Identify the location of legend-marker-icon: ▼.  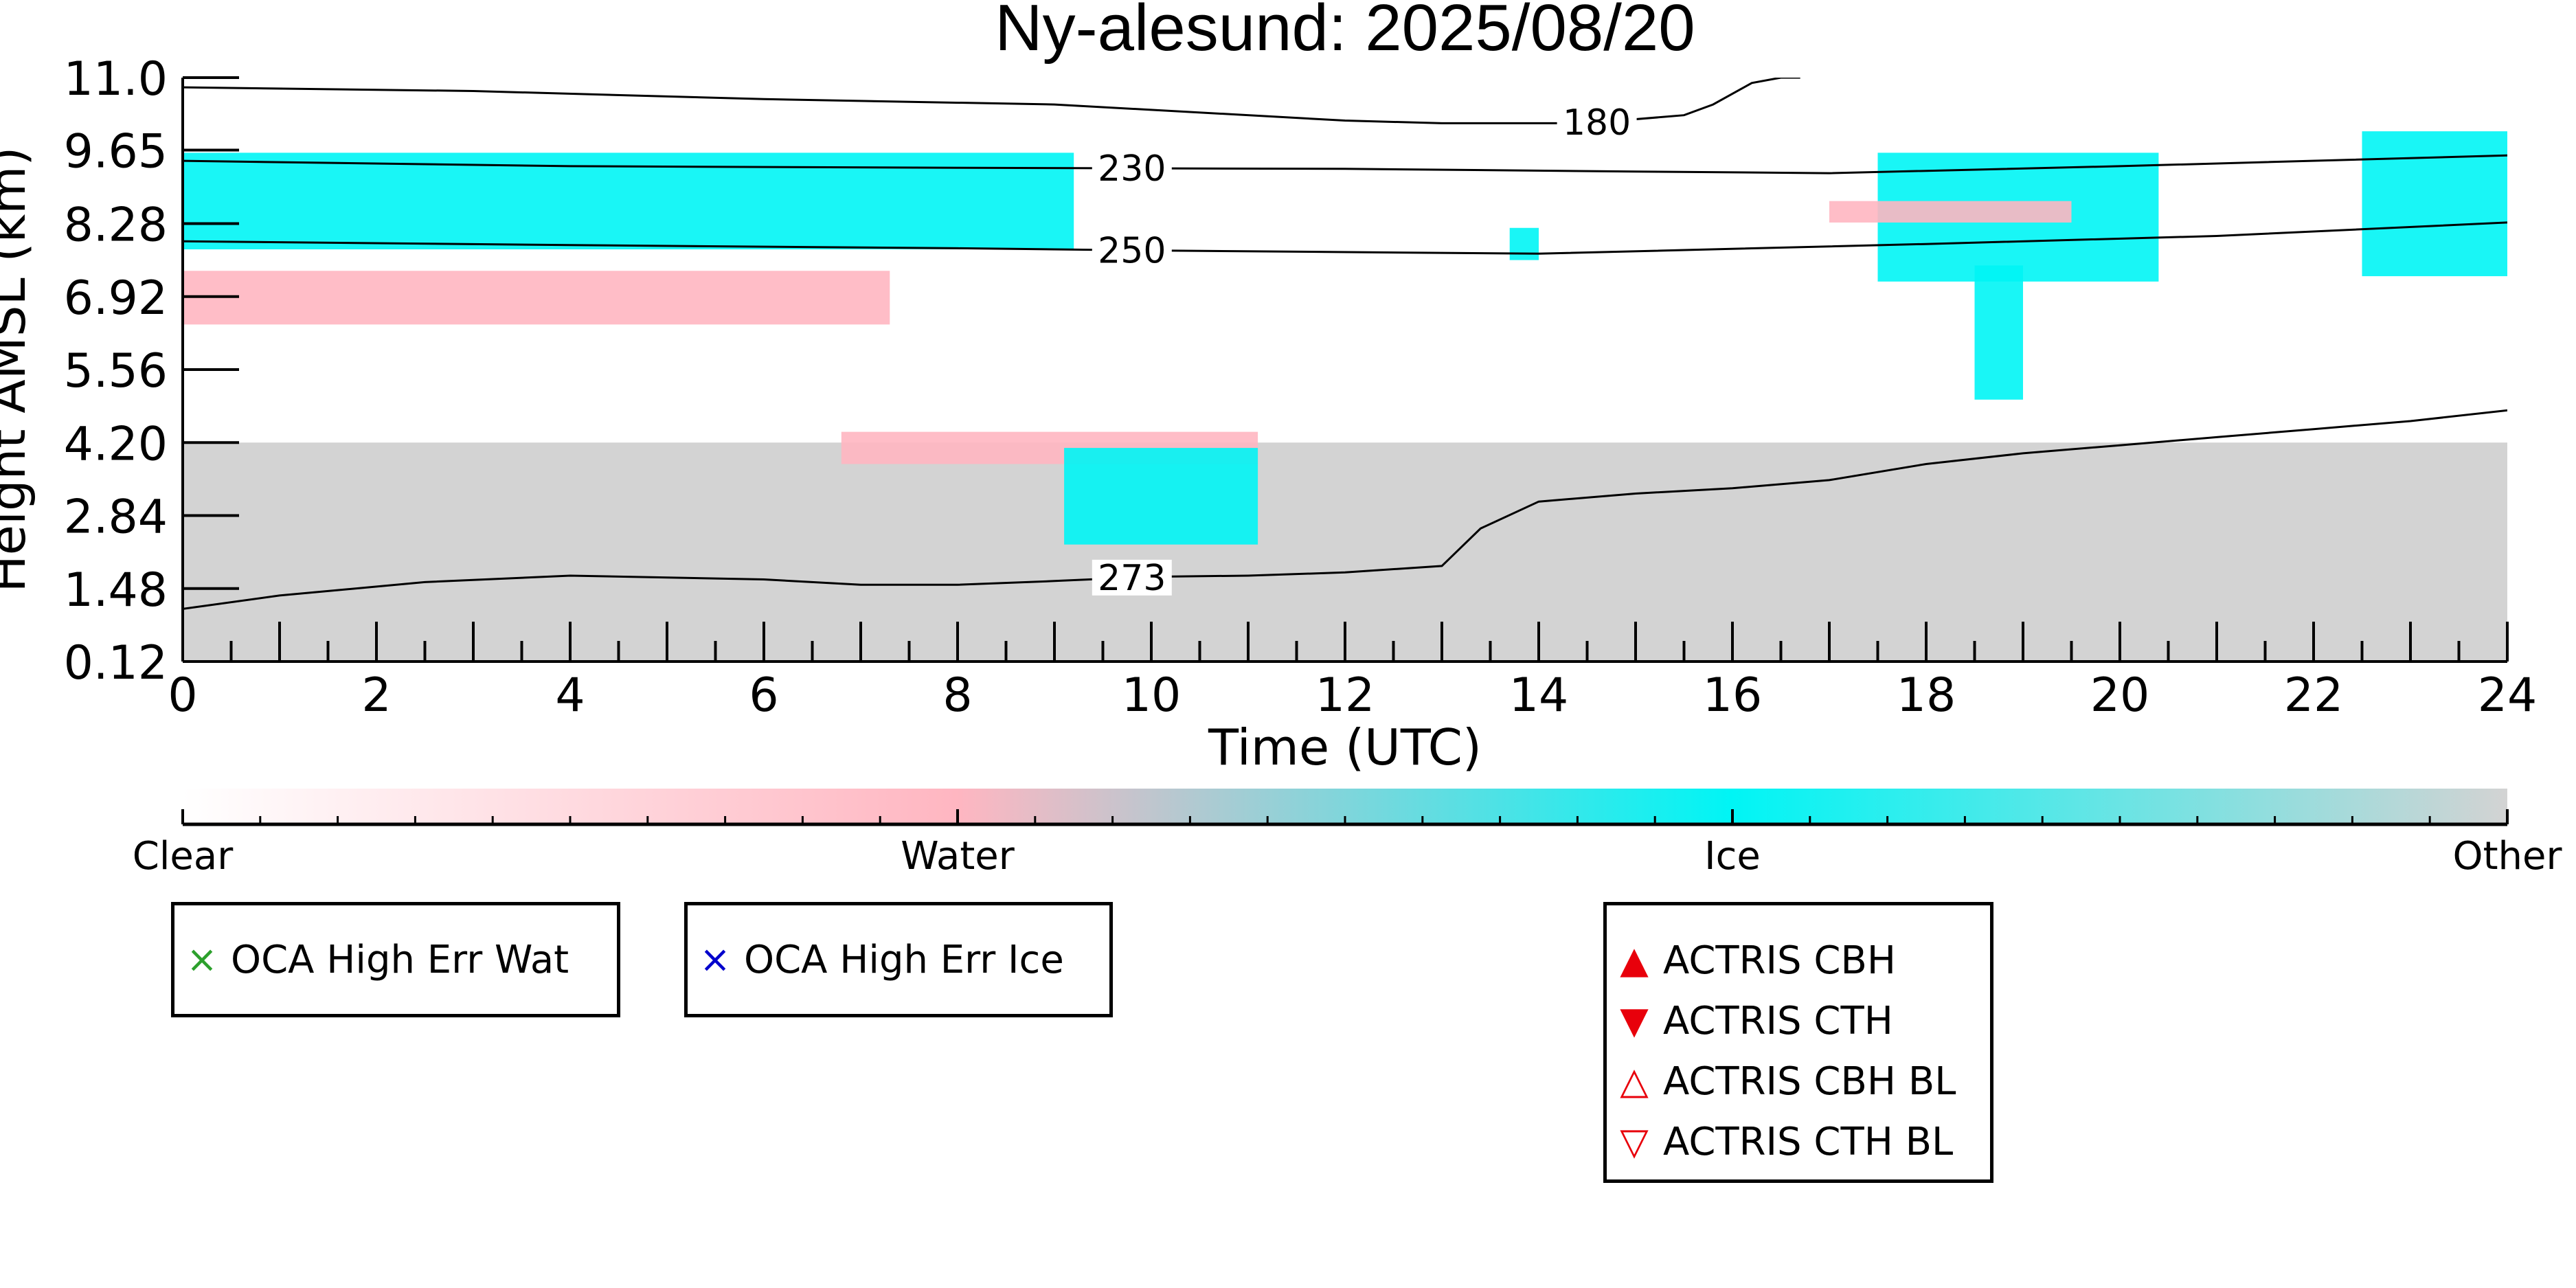
(1634, 1020).